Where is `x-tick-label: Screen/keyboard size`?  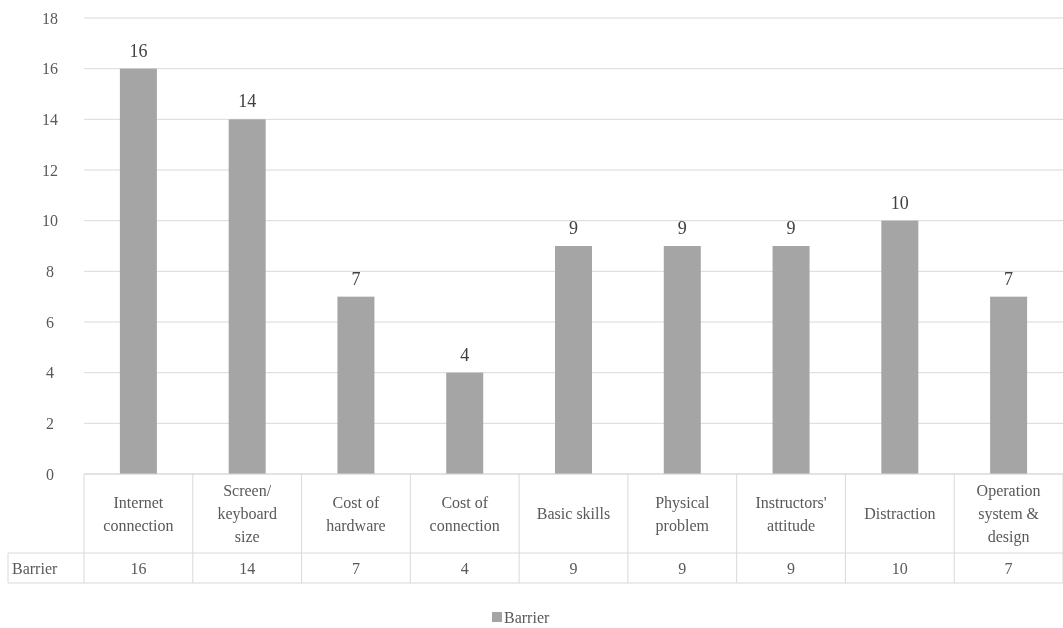 x-tick-label: Screen/keyboard size is located at coordinates (247, 514).